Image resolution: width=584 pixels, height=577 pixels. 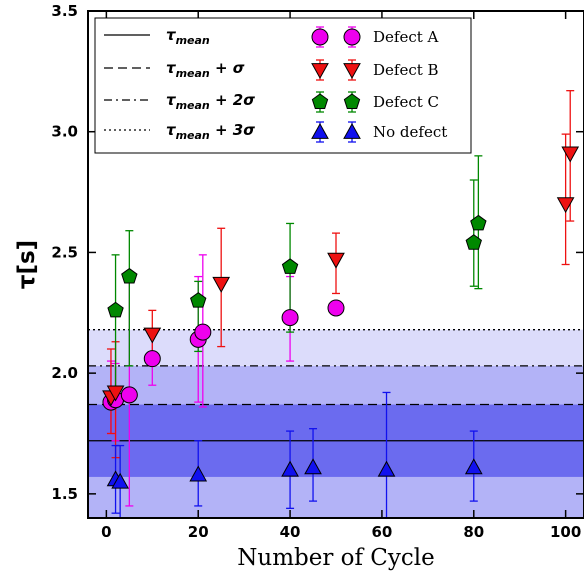 What do you see at coordinates (205, 69) in the screenshot?
I see `legend-label: τmean + σ` at bounding box center [205, 69].